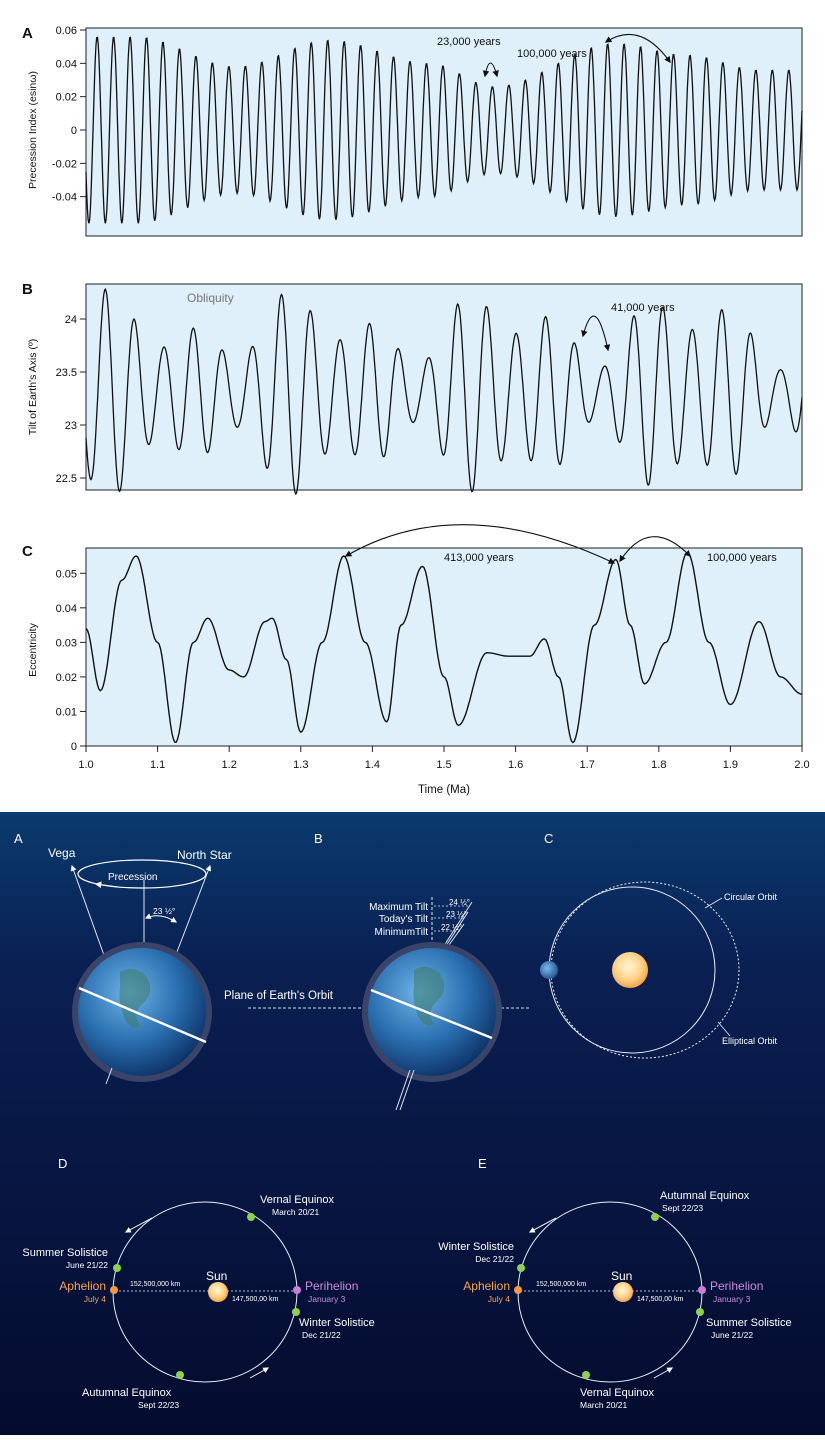  Describe the element at coordinates (71, 399) in the screenshot. I see `obliquity-y-ticks: 24 23.5 23 22.5` at that location.